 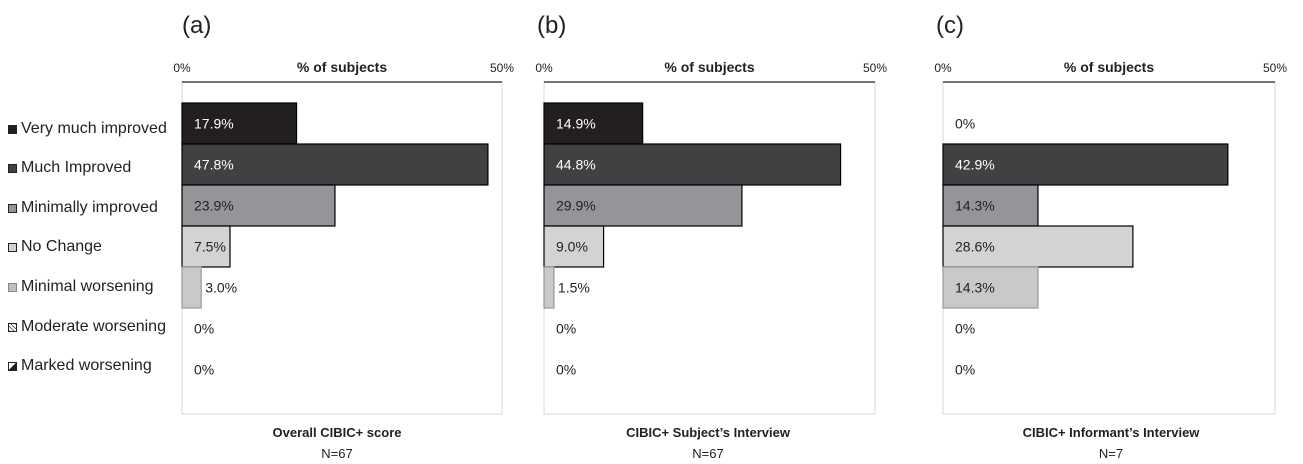 I want to click on legend-item-much-improved: Much Improved, so click(x=69, y=168).